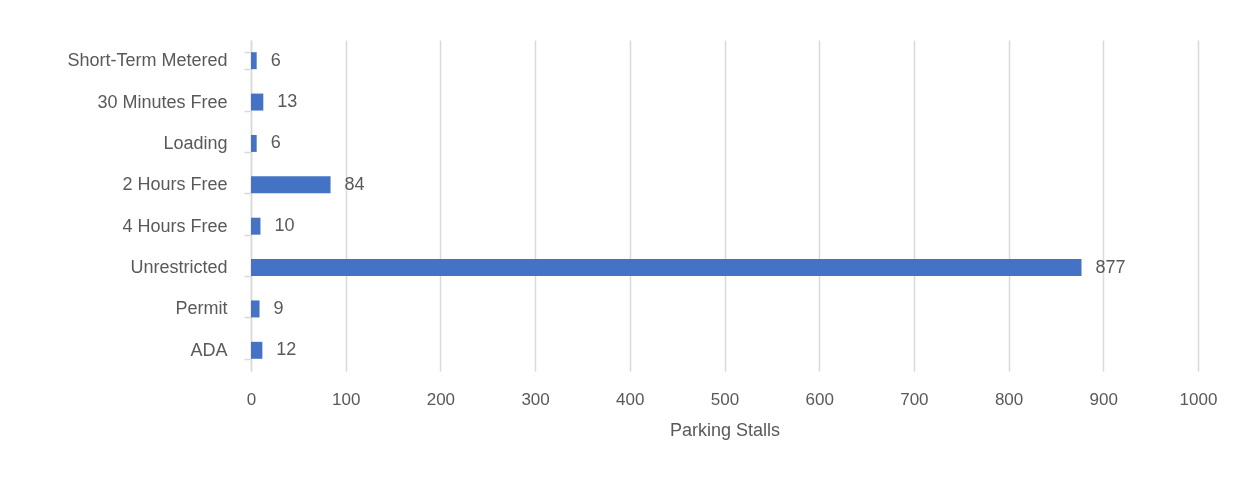  What do you see at coordinates (162, 101) in the screenshot?
I see `y-tick-label: 30 Minutes Free` at bounding box center [162, 101].